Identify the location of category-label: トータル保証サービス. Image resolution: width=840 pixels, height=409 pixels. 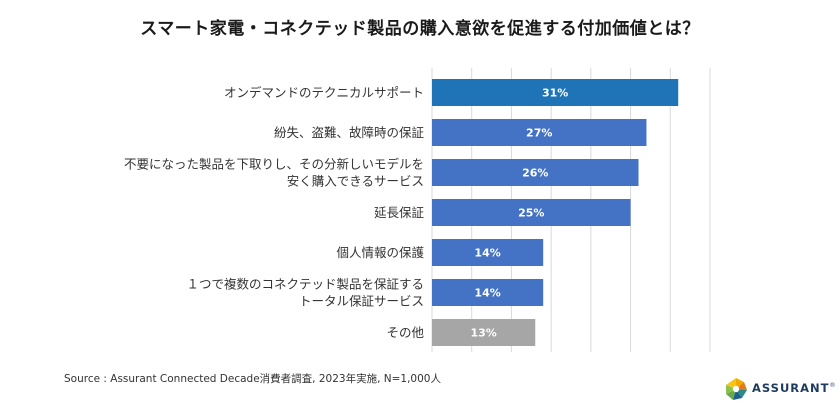
(361, 301).